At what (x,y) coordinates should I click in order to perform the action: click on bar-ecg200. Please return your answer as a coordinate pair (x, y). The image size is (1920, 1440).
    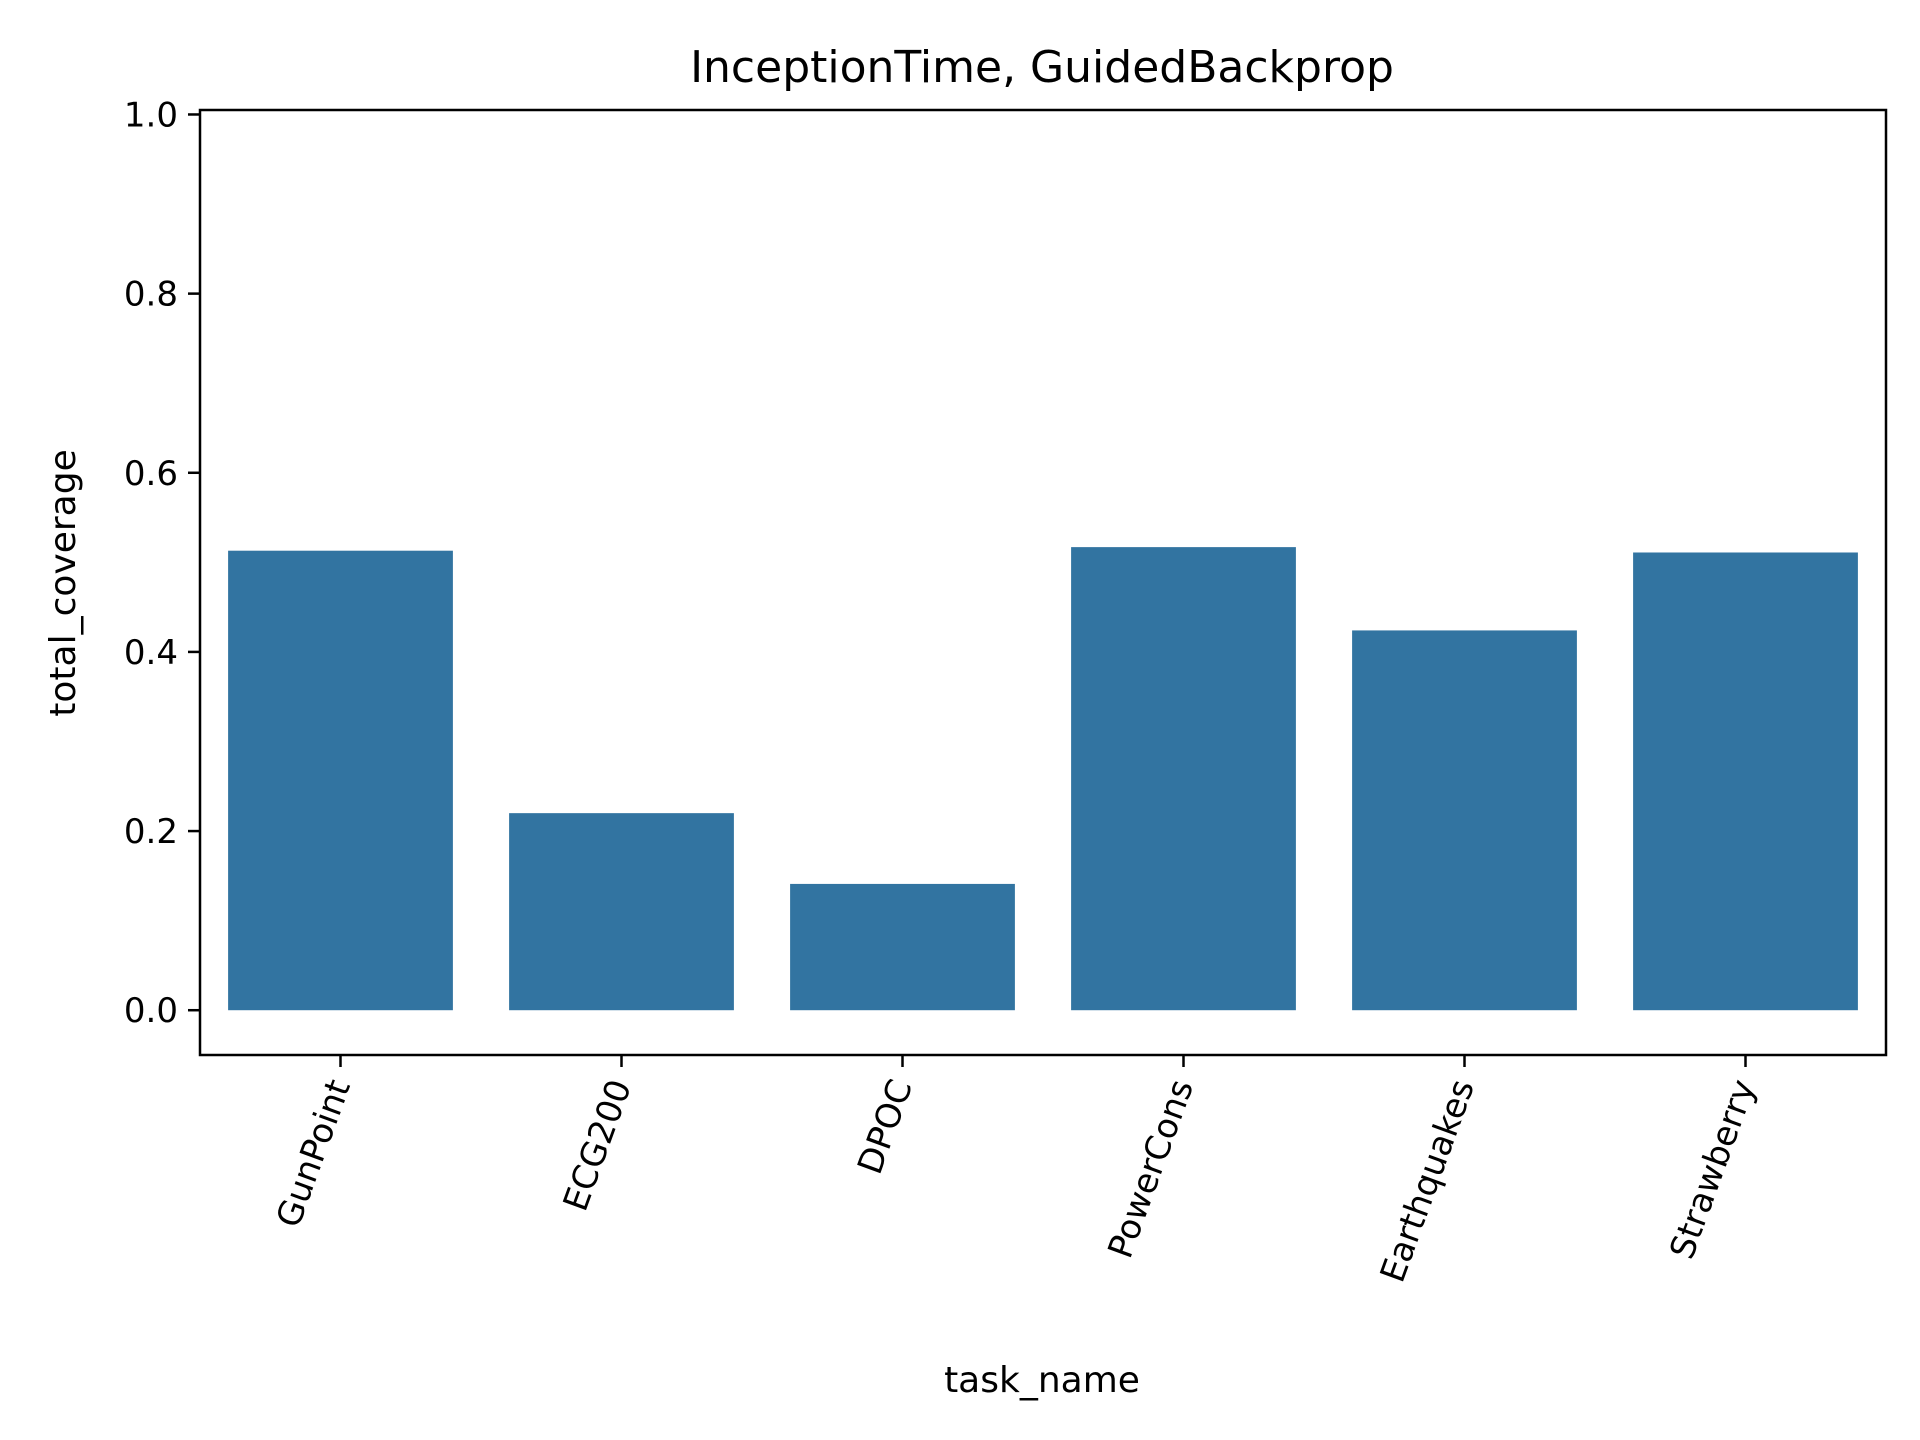
    Looking at the image, I should click on (621, 912).